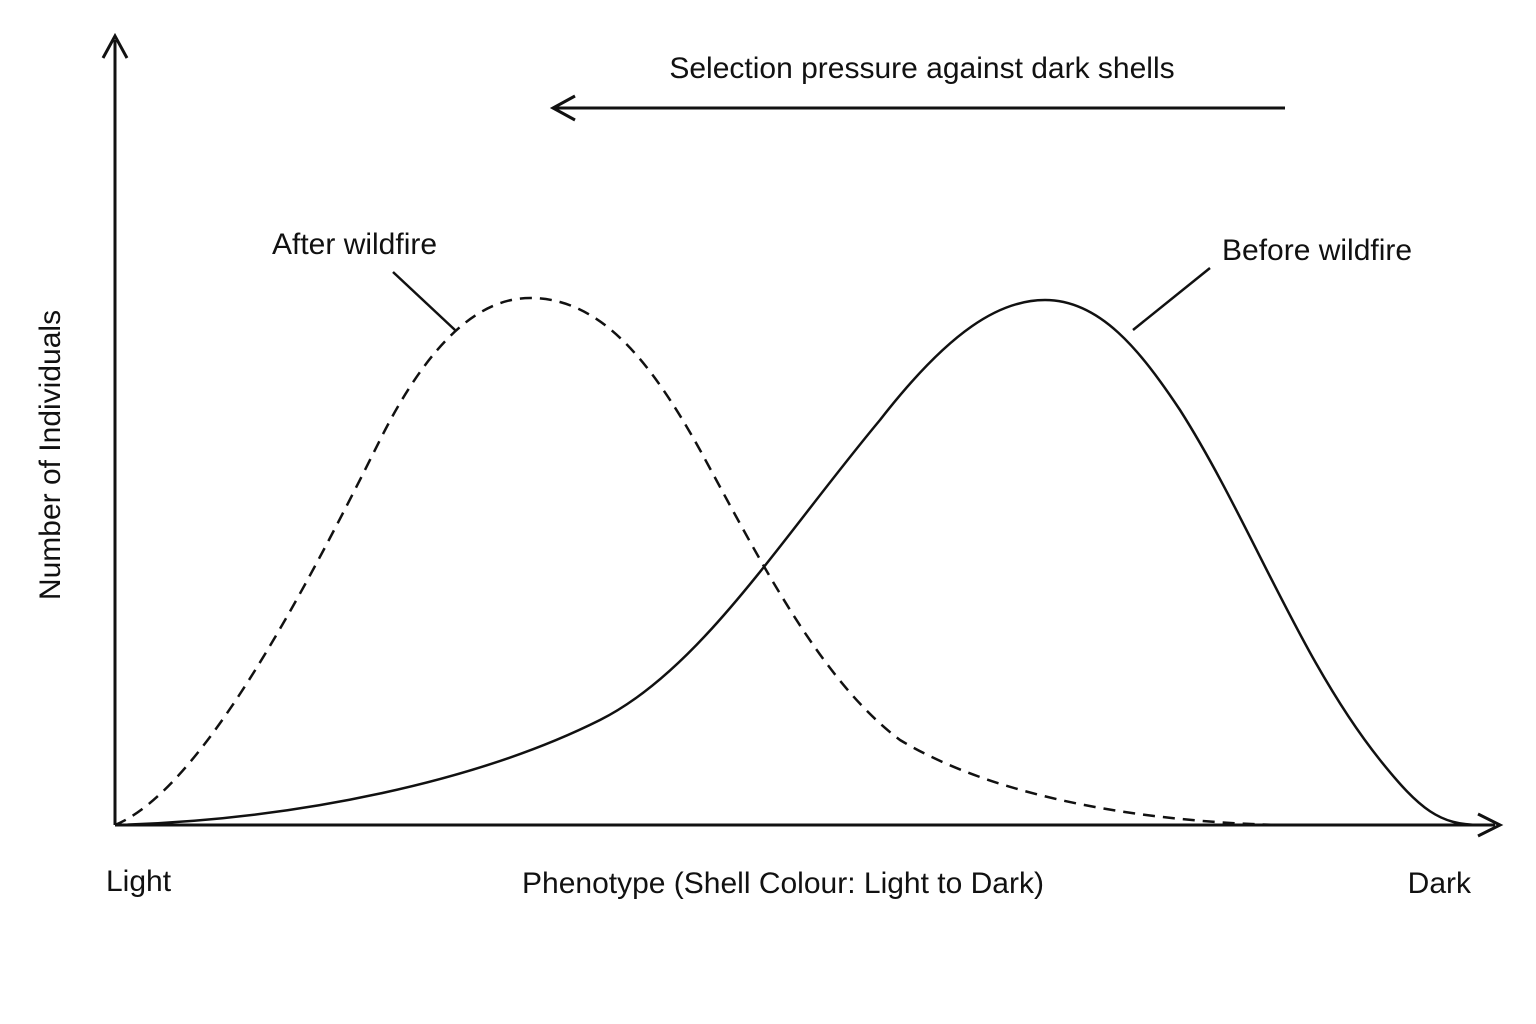  Describe the element at coordinates (783, 883) in the screenshot. I see `x-axis-label: Phenotype (Shell Colour: Light to Dark)` at that location.